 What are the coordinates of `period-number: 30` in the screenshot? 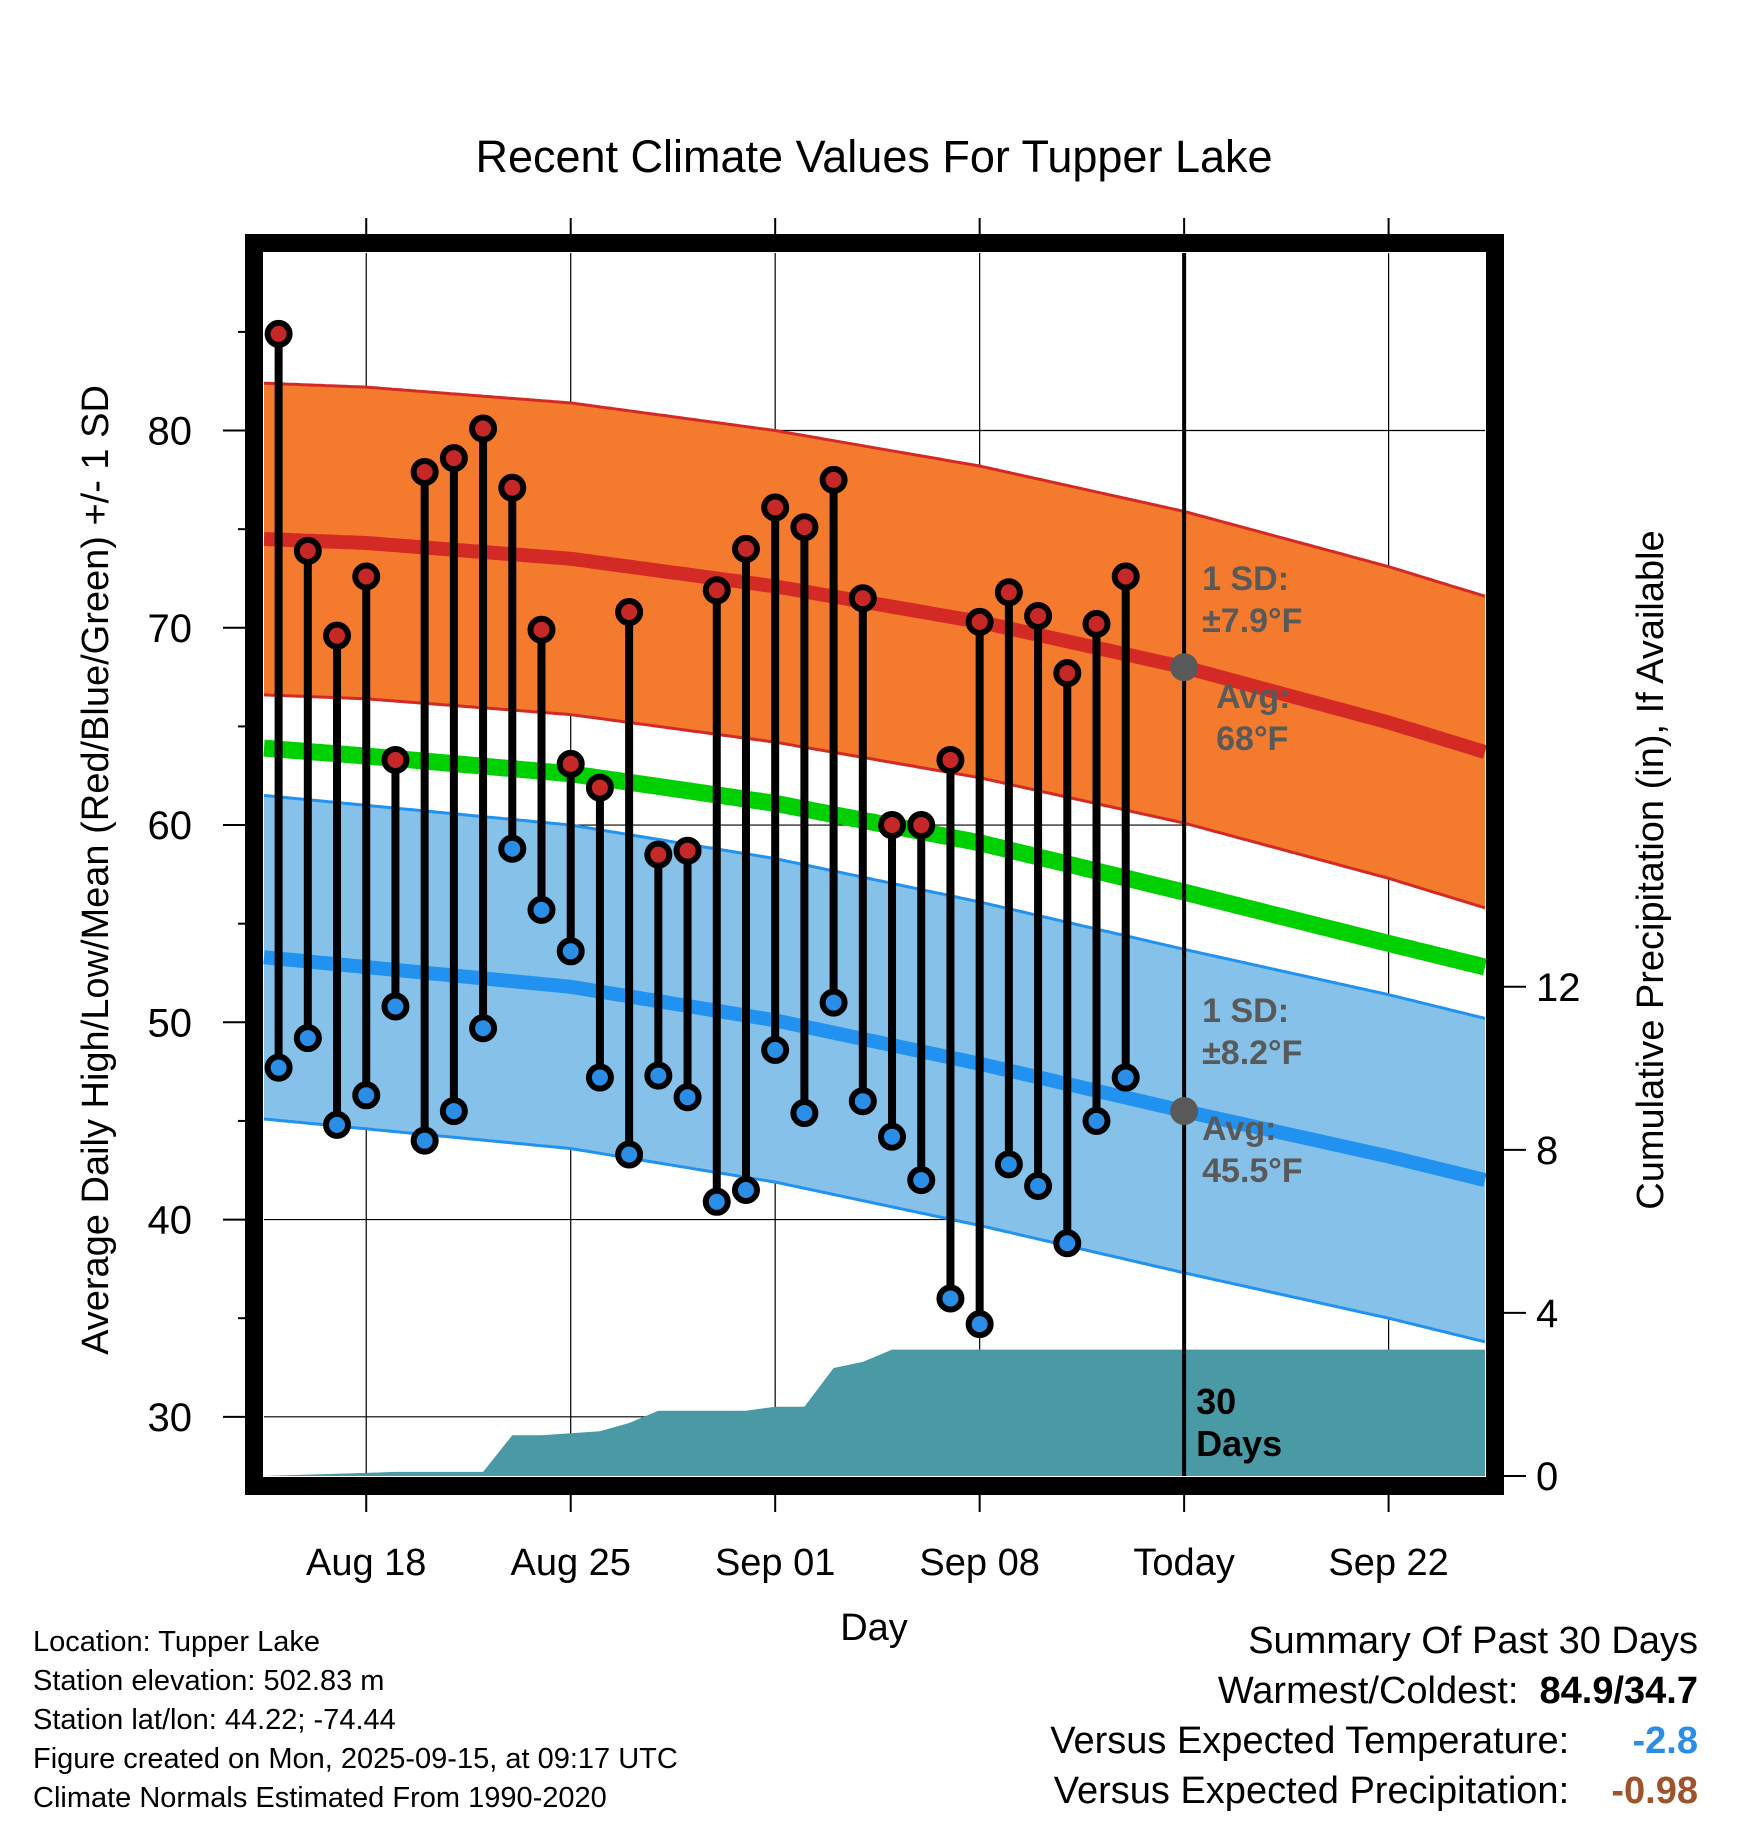 It's located at (1216, 1401).